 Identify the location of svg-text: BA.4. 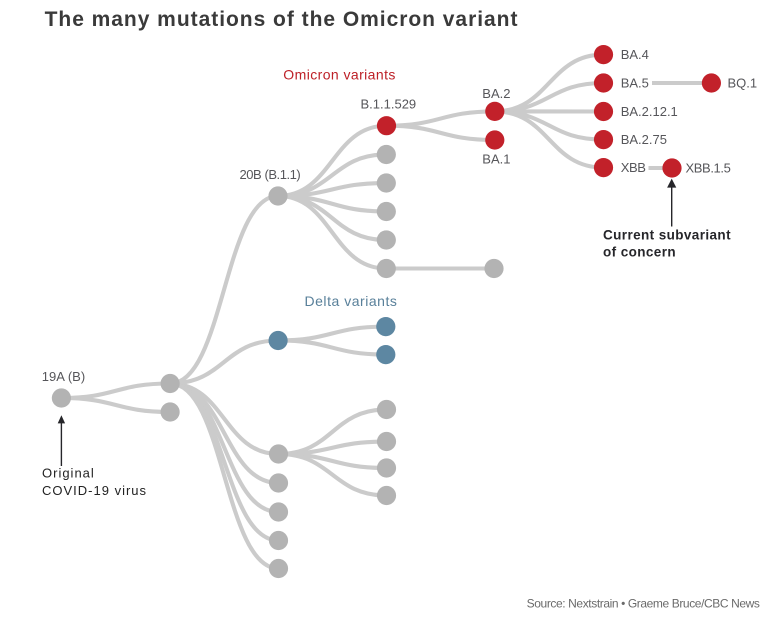
(635, 54).